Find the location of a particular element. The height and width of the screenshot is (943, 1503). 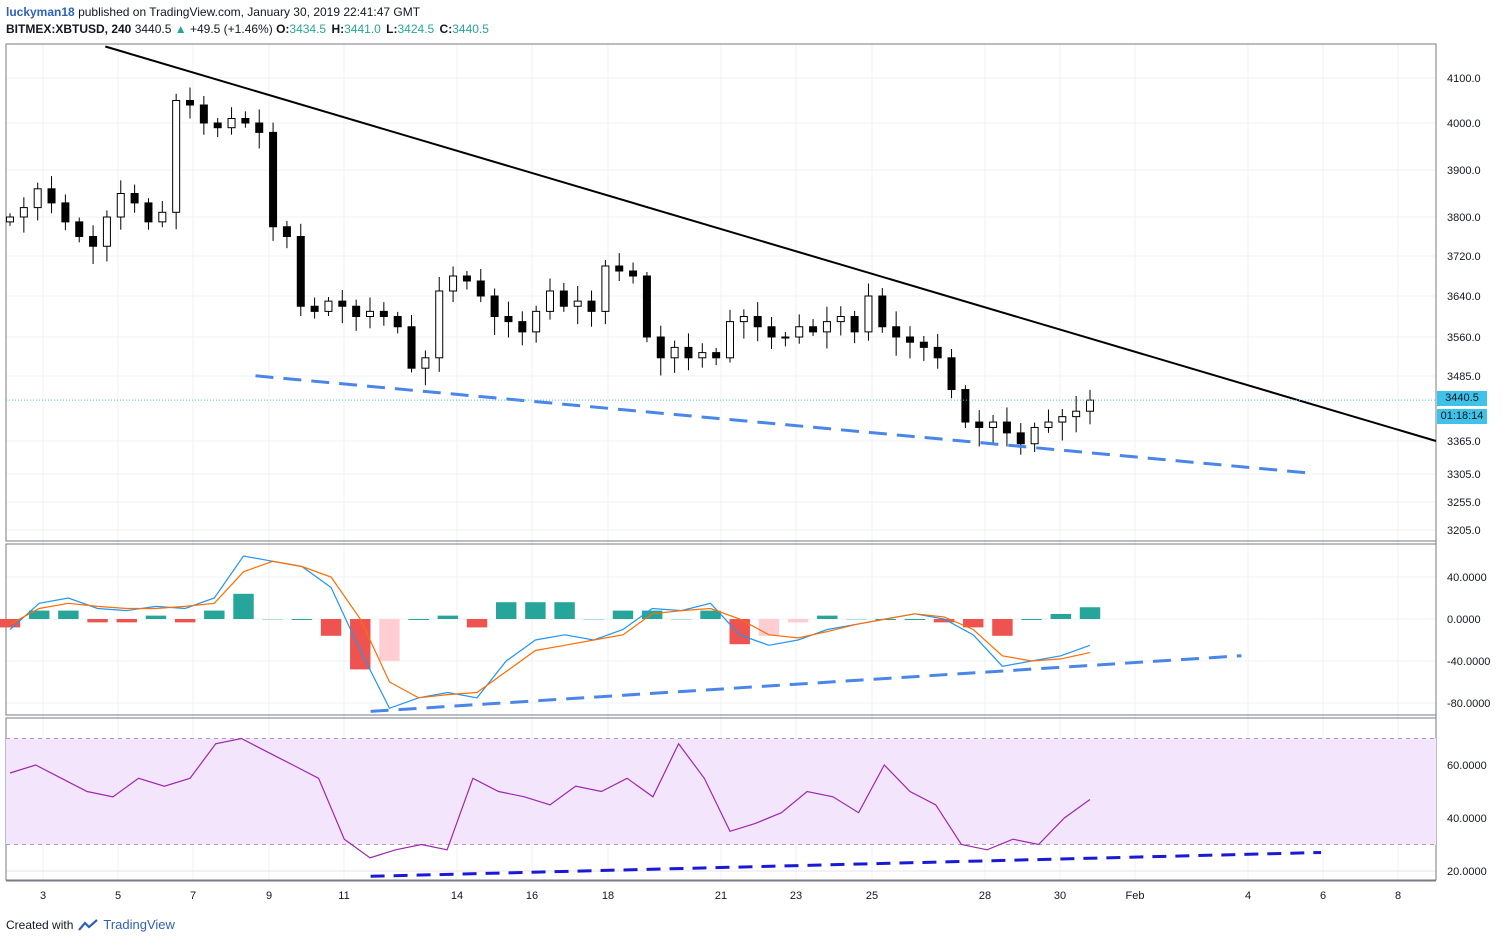

low-label: L: is located at coordinates (392, 29).